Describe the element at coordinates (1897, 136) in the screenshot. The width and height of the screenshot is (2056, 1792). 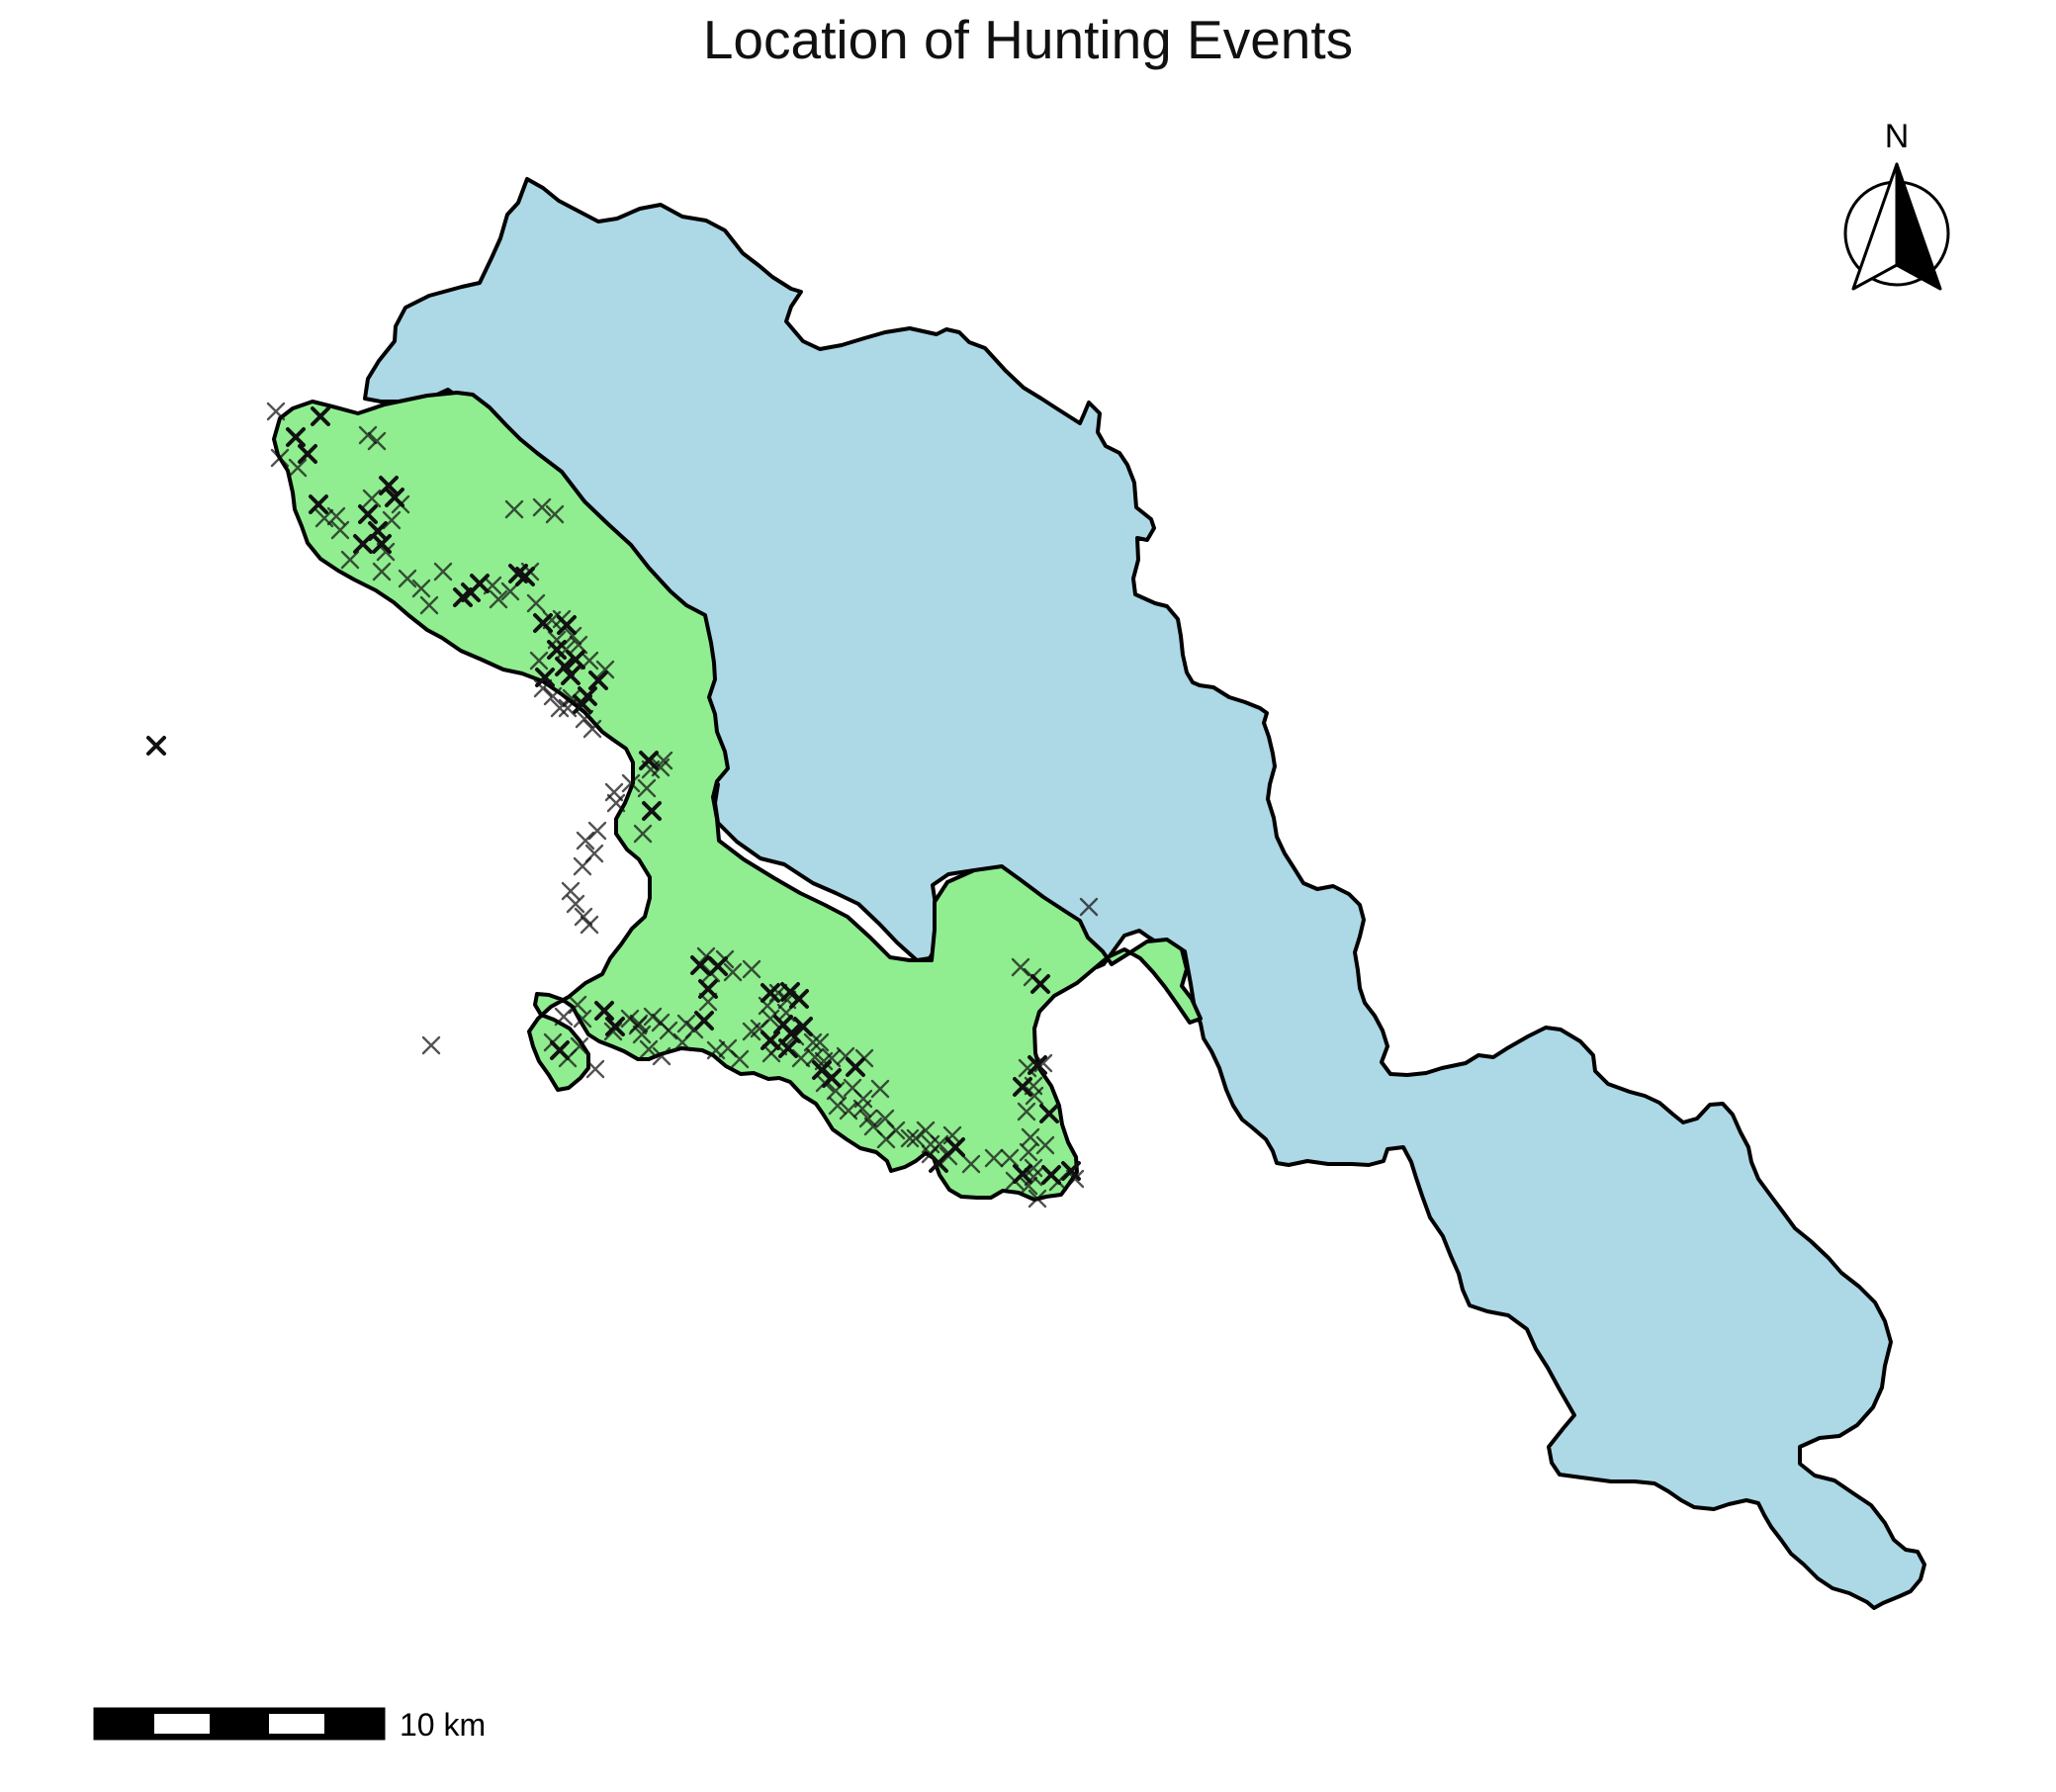
I see `north-label: N` at that location.